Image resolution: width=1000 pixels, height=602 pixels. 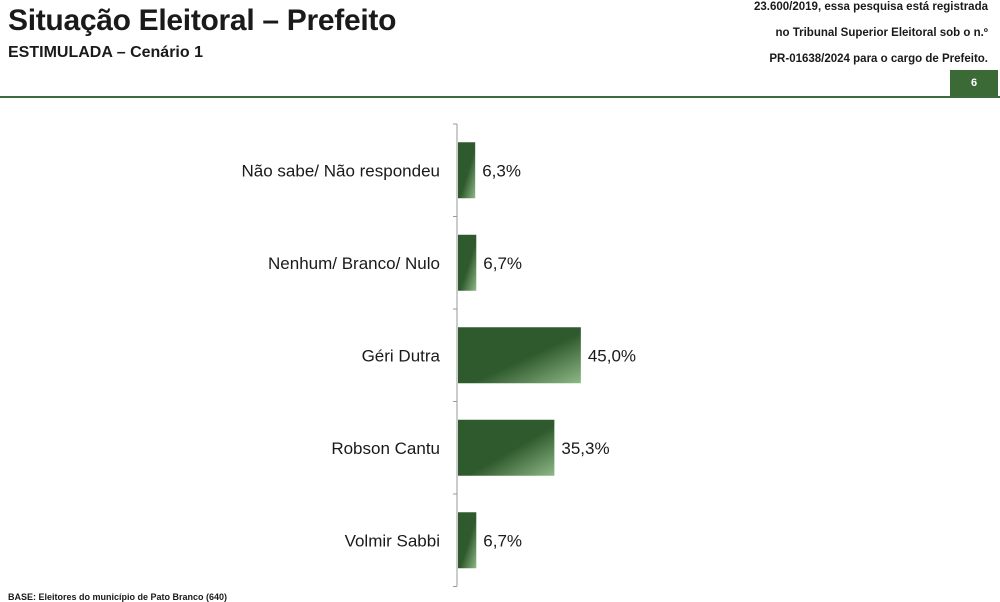 What do you see at coordinates (202, 20) in the screenshot?
I see `page-title: Situação Eleitoral – Prefeito` at bounding box center [202, 20].